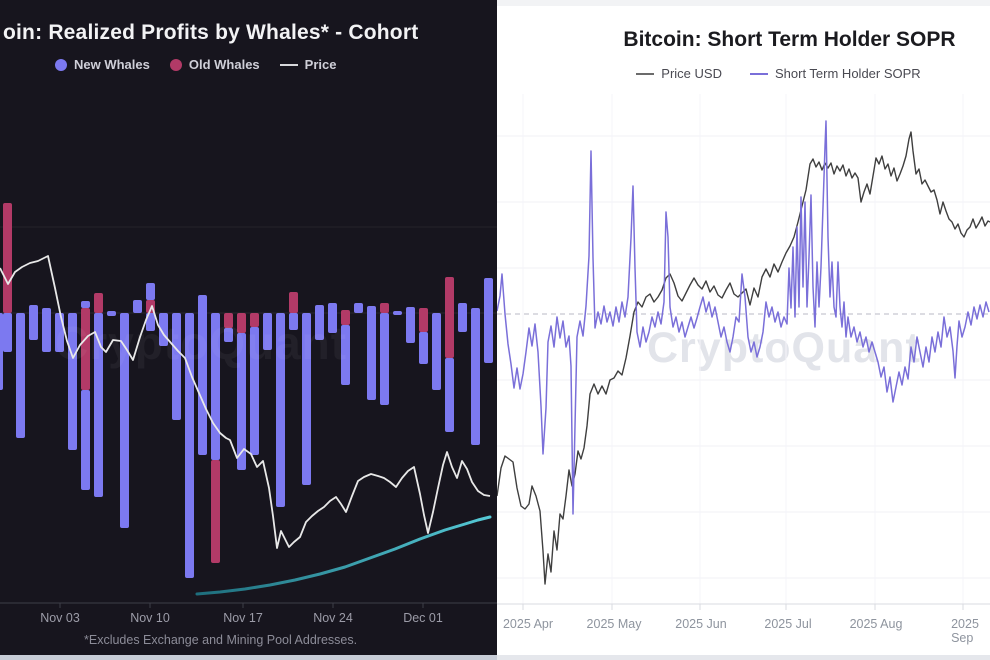 The image size is (990, 660). What do you see at coordinates (243, 618) in the screenshot?
I see `x-tick-label: Nov 17` at bounding box center [243, 618].